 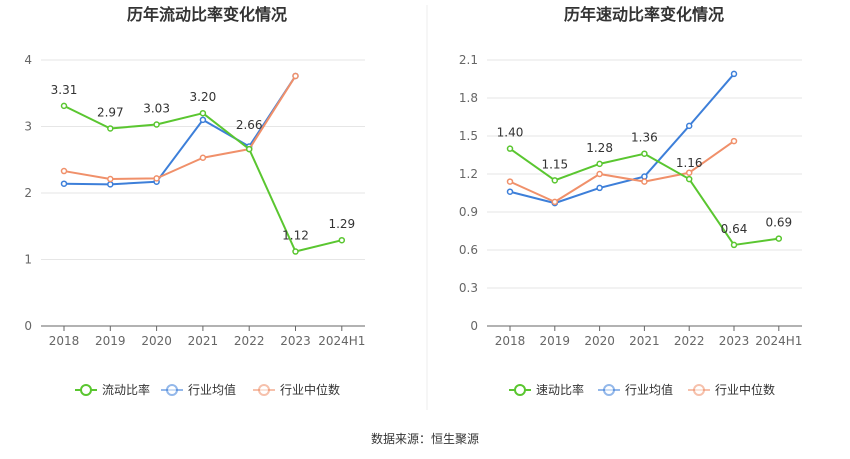 What do you see at coordinates (203, 97) in the screenshot?
I see `data-label: 3.20` at bounding box center [203, 97].